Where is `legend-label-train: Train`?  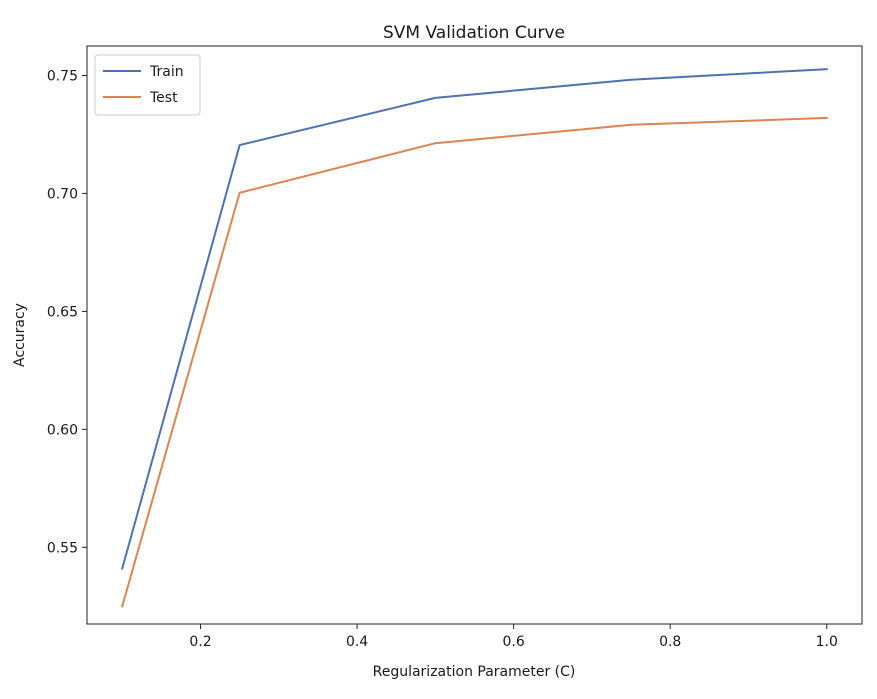 legend-label-train: Train is located at coordinates (166, 72).